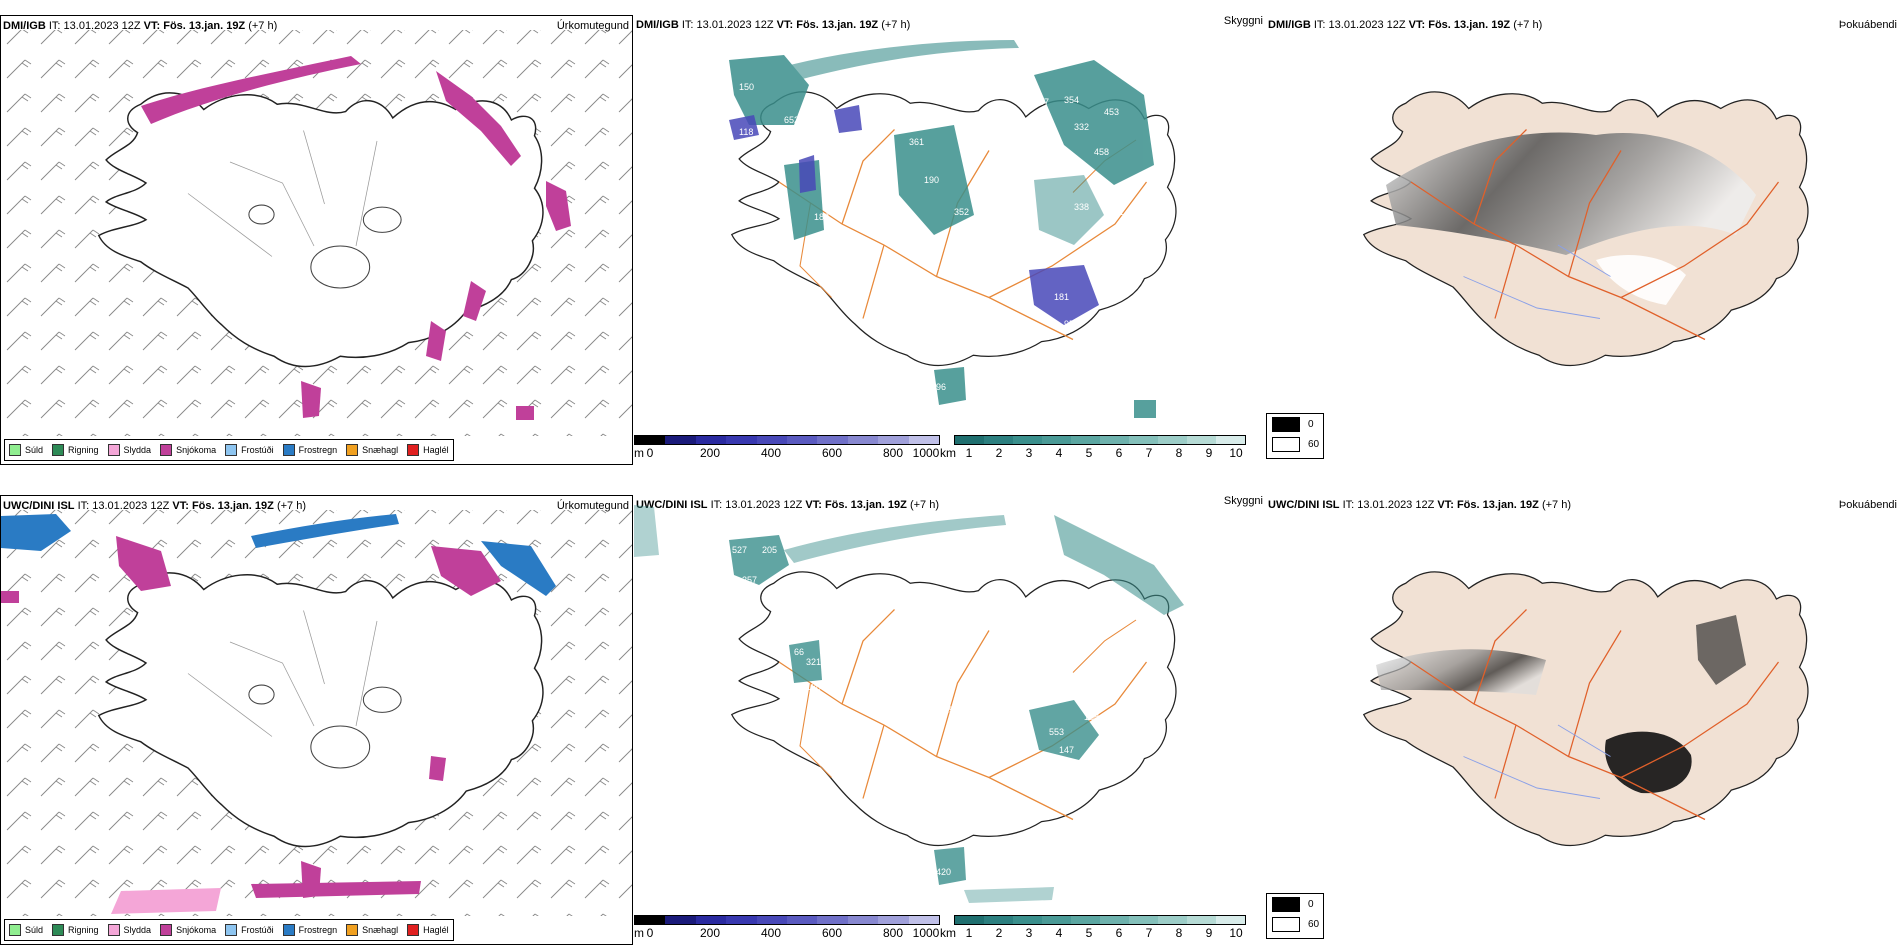 Image resolution: width=1900 pixels, height=950 pixels. What do you see at coordinates (83, 450) in the screenshot?
I see `legend-label: Rigning` at bounding box center [83, 450].